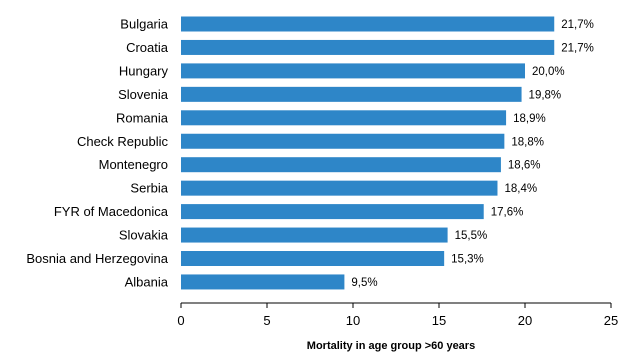 The height and width of the screenshot is (360, 637). What do you see at coordinates (344, 118) in the screenshot?
I see `bar-romania` at bounding box center [344, 118].